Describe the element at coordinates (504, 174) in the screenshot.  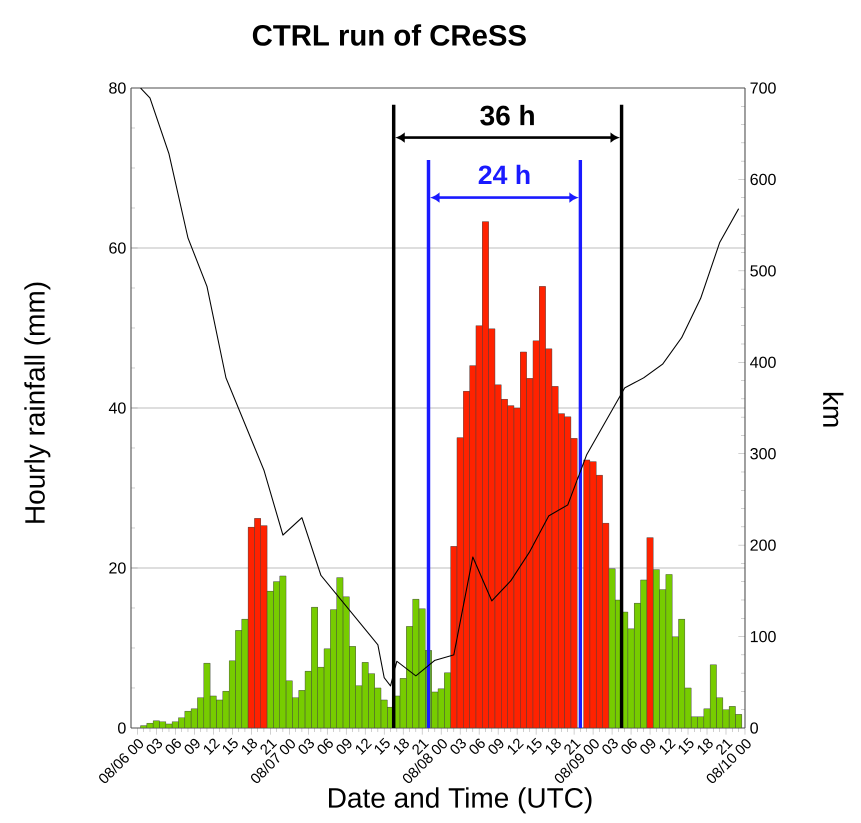
I see `annotation: 24 h` at that location.